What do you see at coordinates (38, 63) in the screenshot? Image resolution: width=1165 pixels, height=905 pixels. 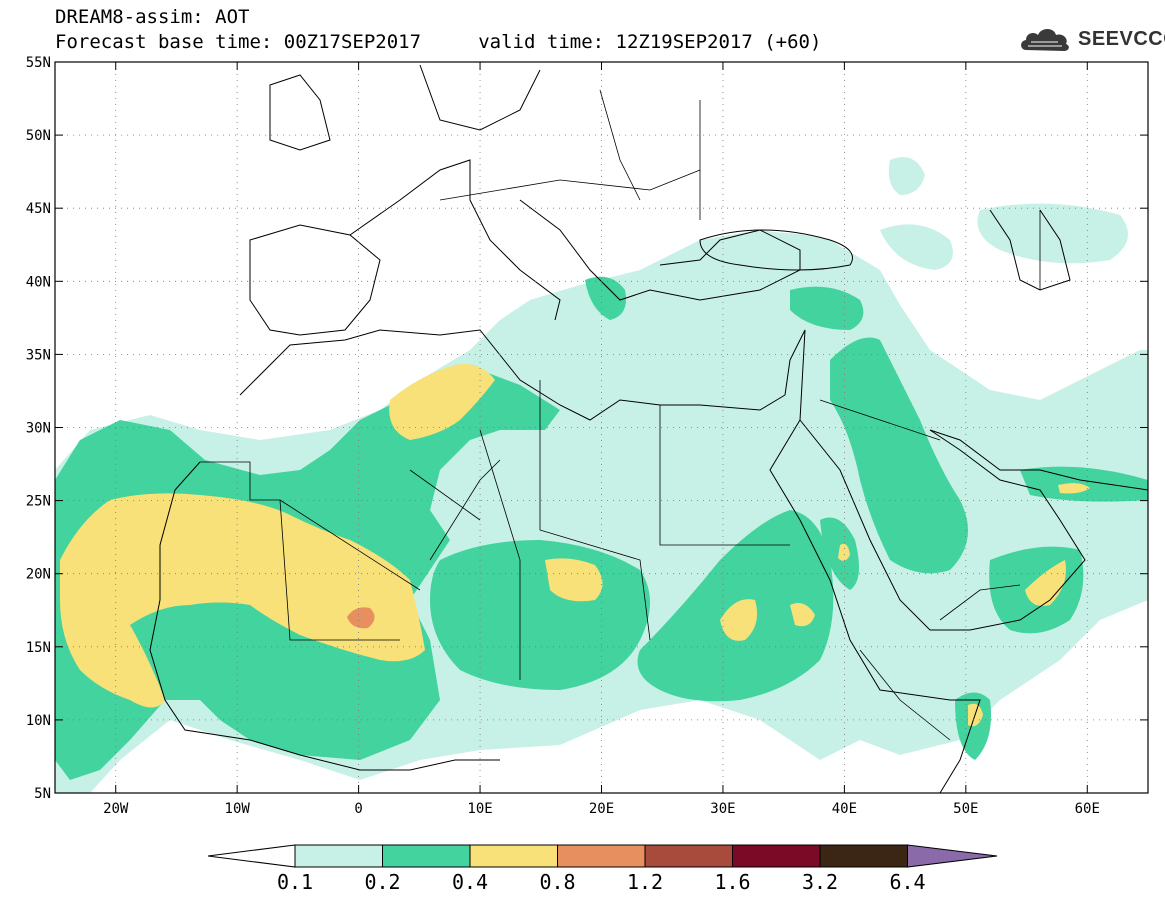 I see `lat-tick-label: 55N` at bounding box center [38, 63].